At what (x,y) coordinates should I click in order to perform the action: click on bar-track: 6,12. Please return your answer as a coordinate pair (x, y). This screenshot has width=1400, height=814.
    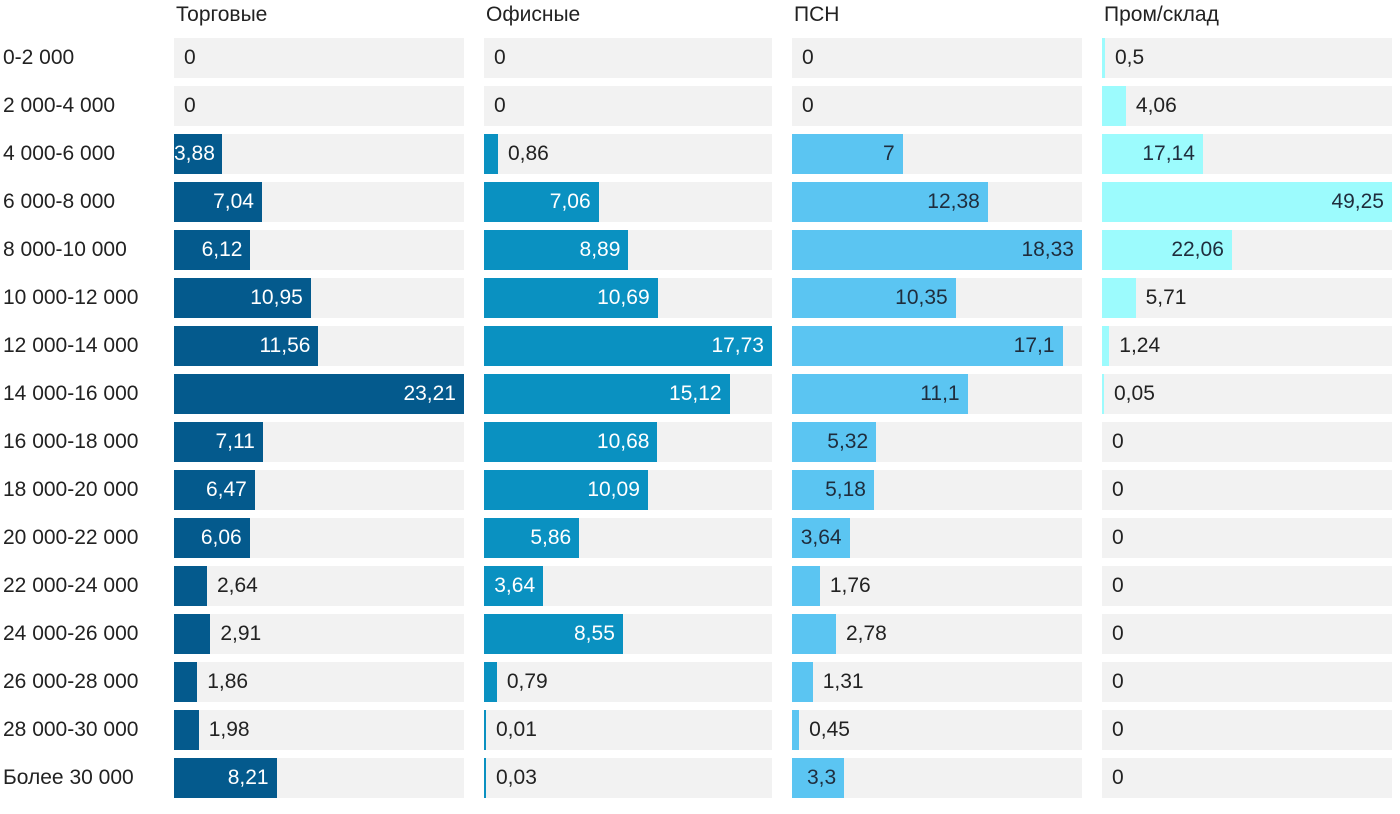
    Looking at the image, I should click on (319, 250).